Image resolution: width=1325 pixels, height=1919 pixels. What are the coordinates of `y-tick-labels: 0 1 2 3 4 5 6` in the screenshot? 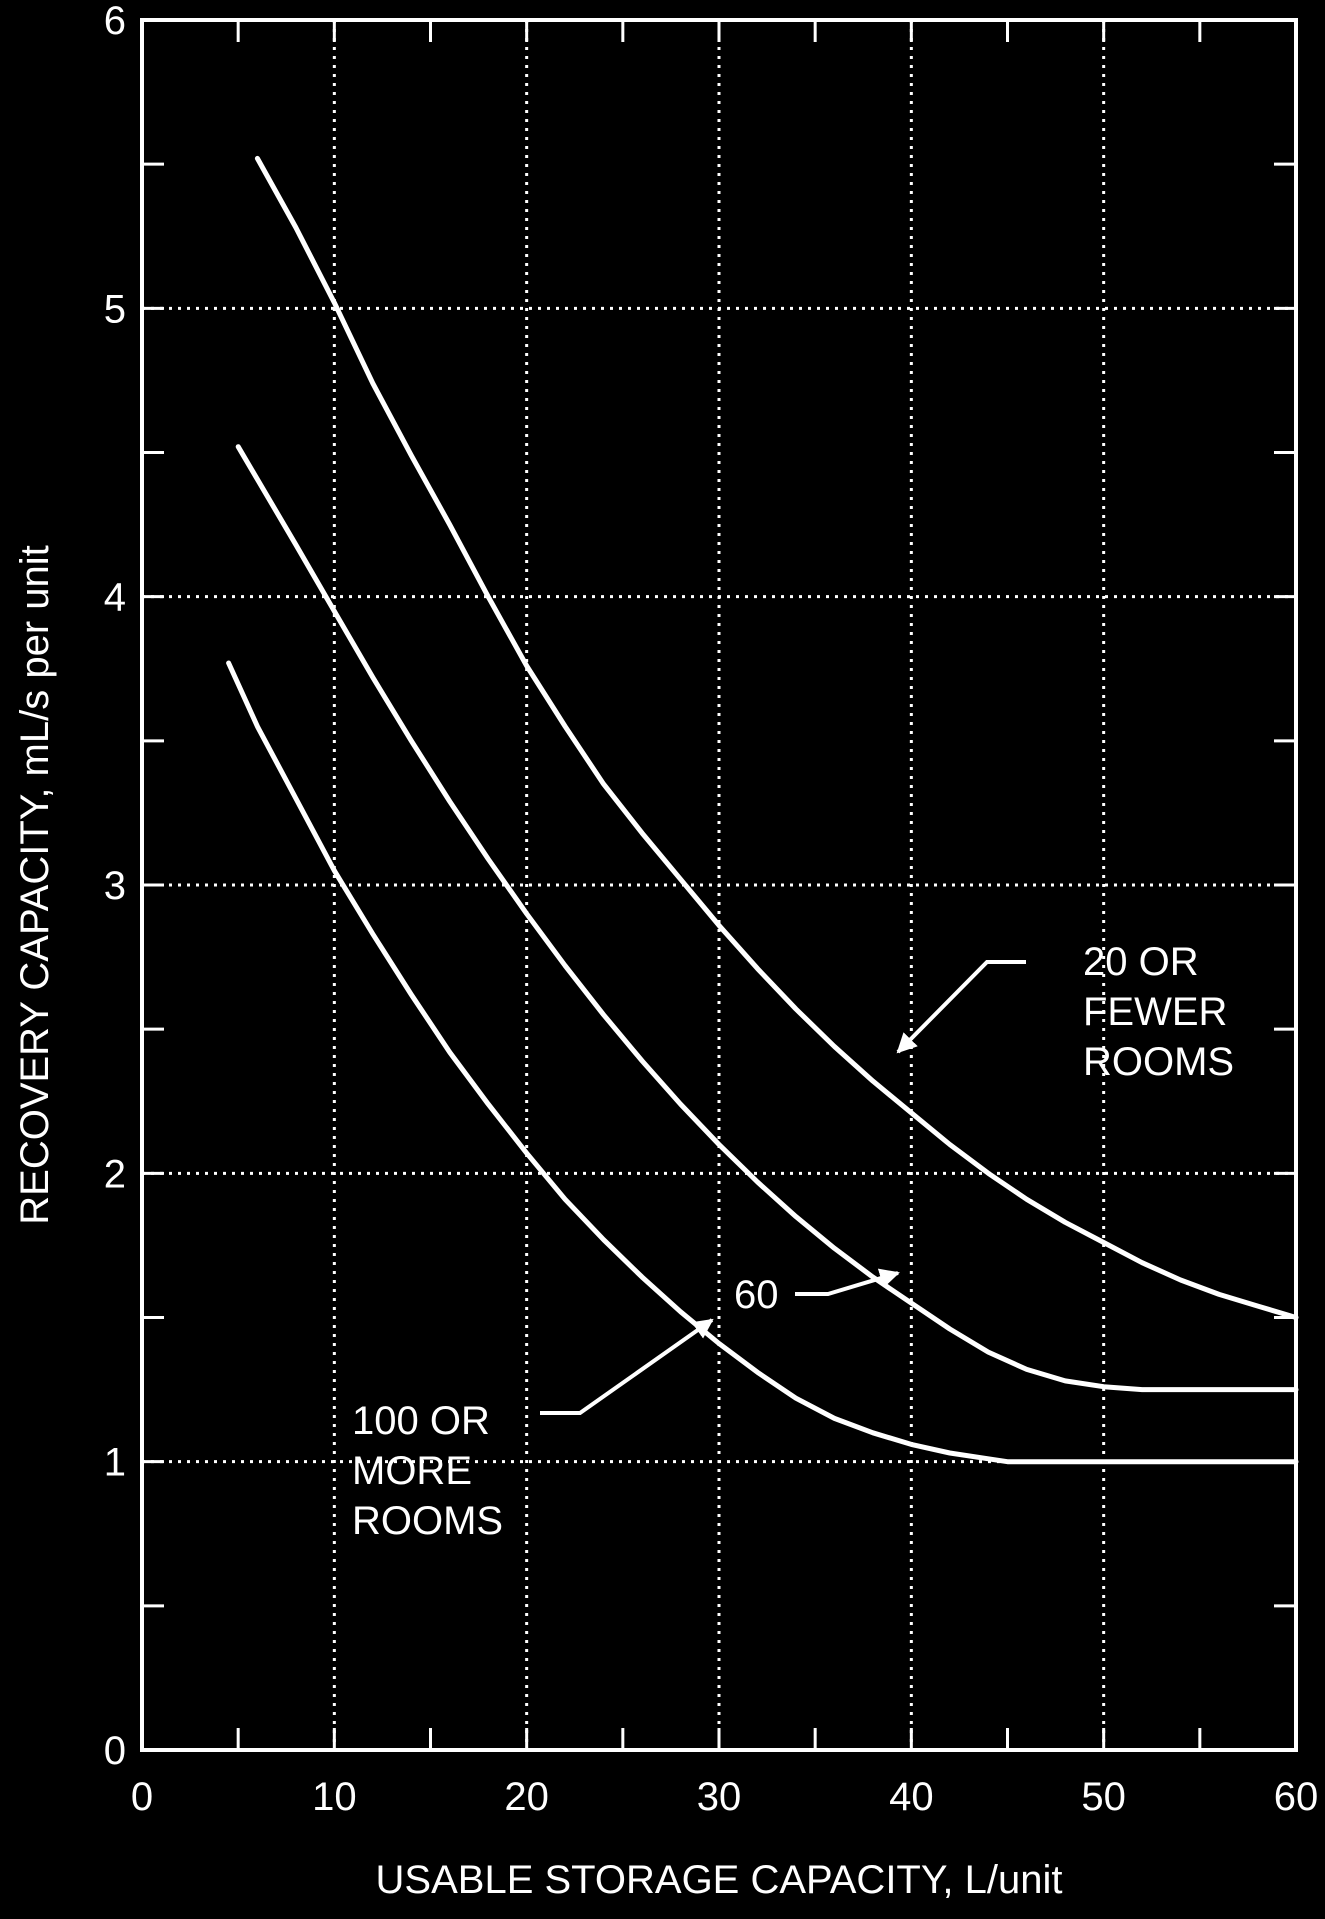 It's located at (115, 886).